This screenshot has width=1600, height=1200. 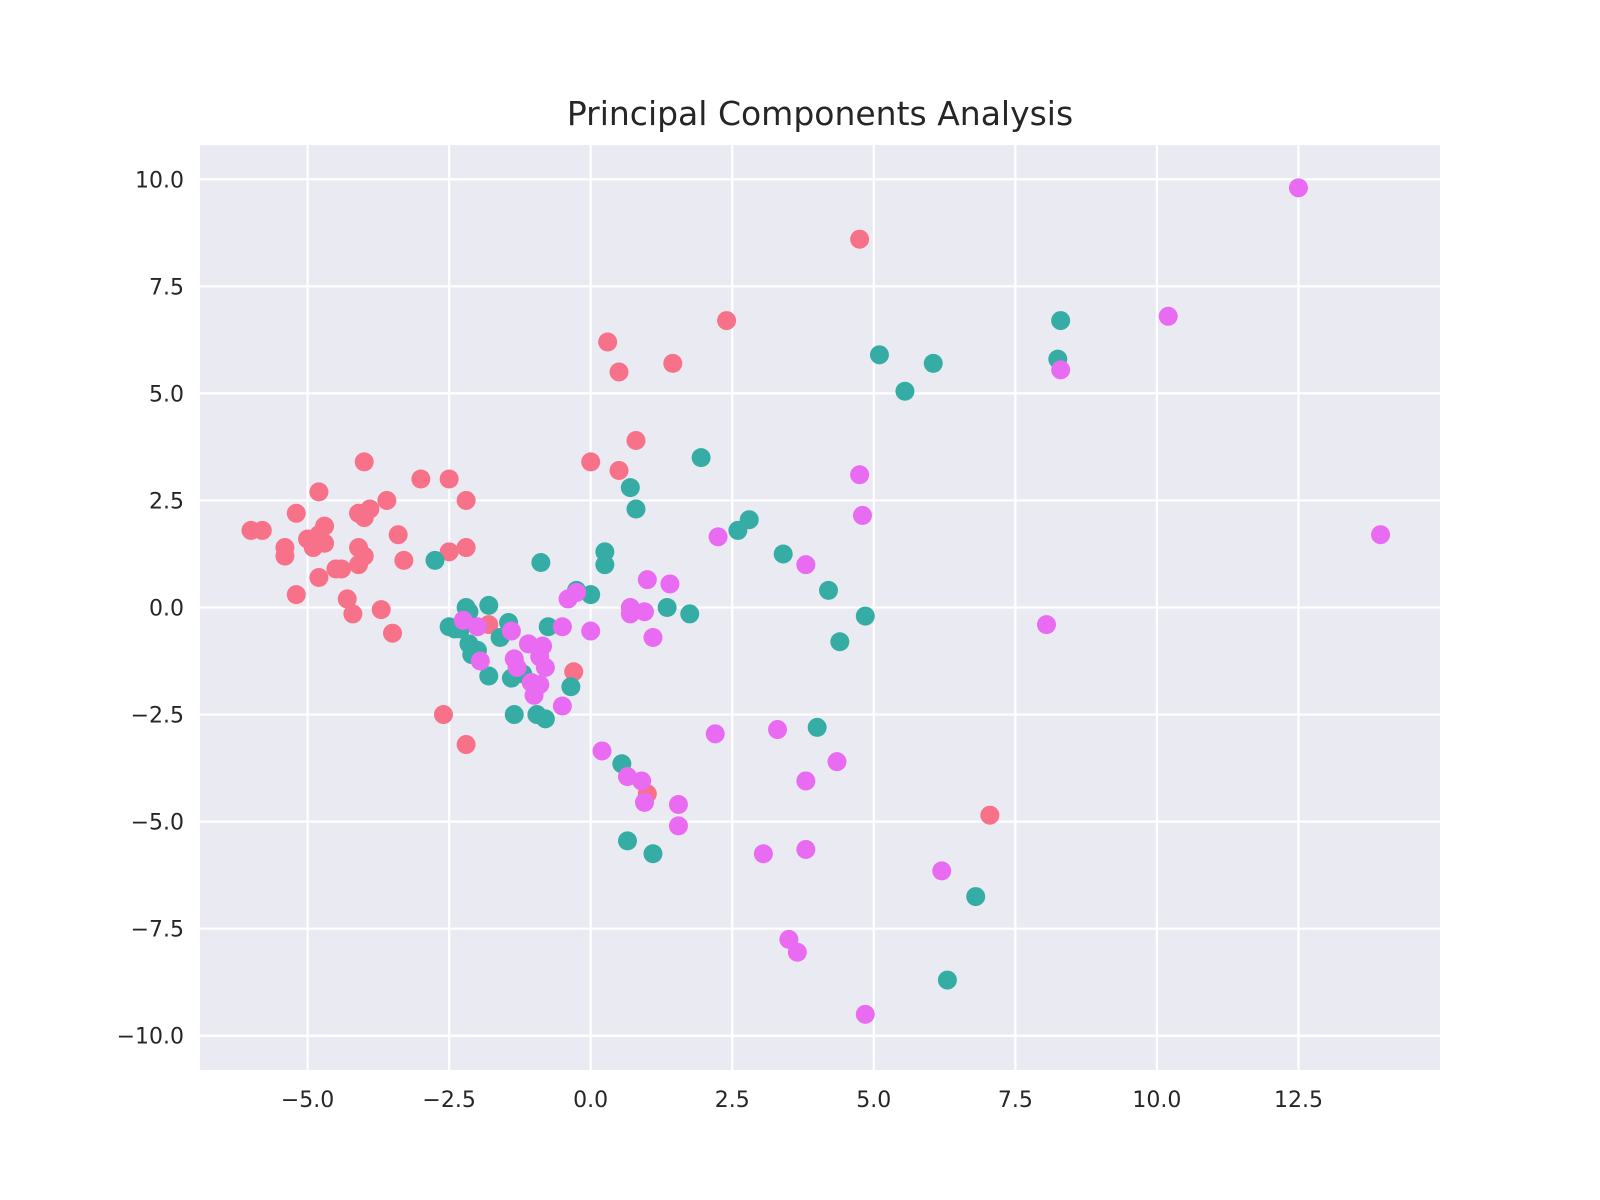 What do you see at coordinates (820, 113) in the screenshot?
I see `chart-title: Principal Components Analysis` at bounding box center [820, 113].